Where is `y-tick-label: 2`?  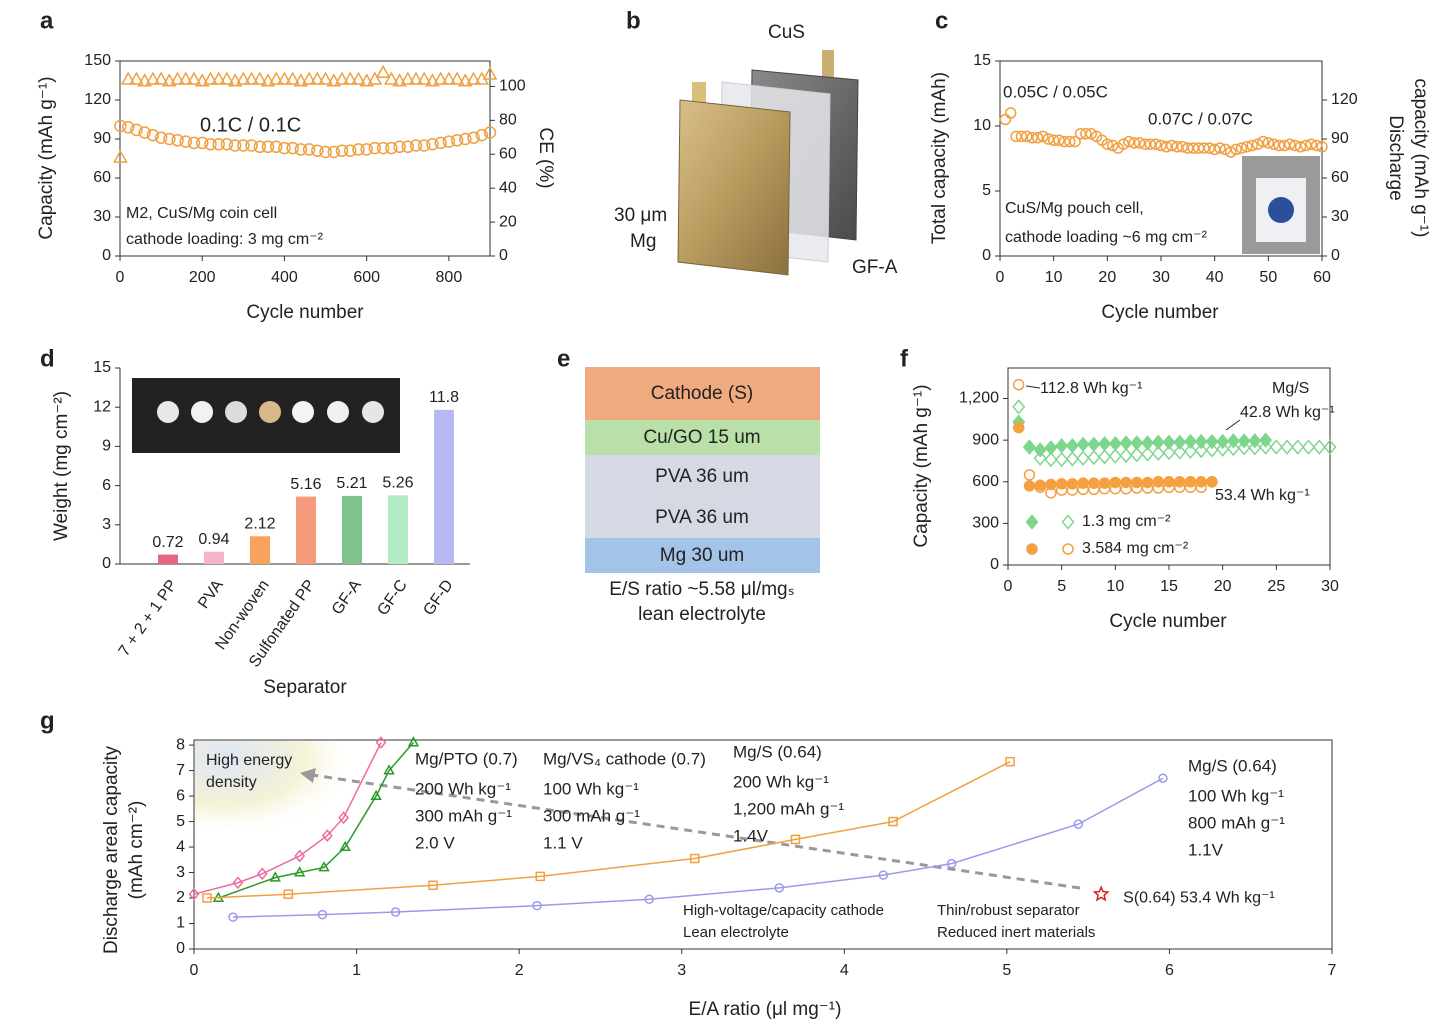 y-tick-label: 2 is located at coordinates (180, 897).